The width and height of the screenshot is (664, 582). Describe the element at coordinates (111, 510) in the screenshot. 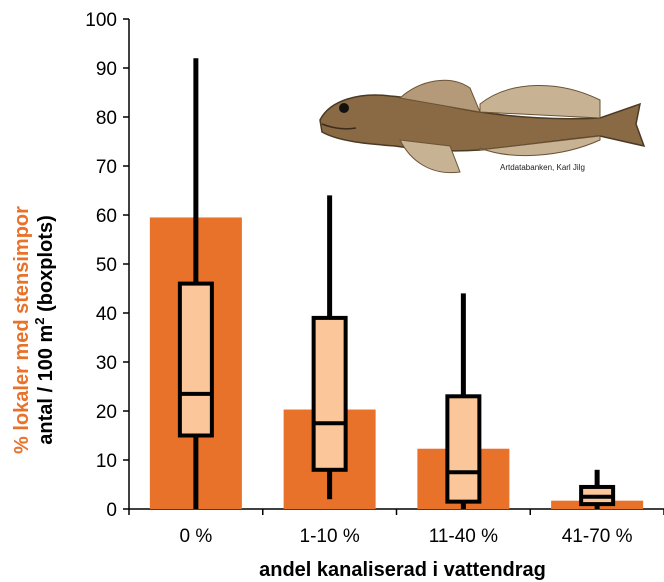

I see `y-tick-label: 0` at that location.